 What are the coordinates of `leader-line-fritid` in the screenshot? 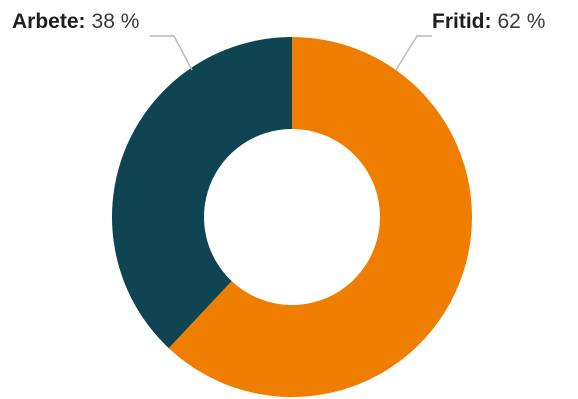 It's located at (413, 53).